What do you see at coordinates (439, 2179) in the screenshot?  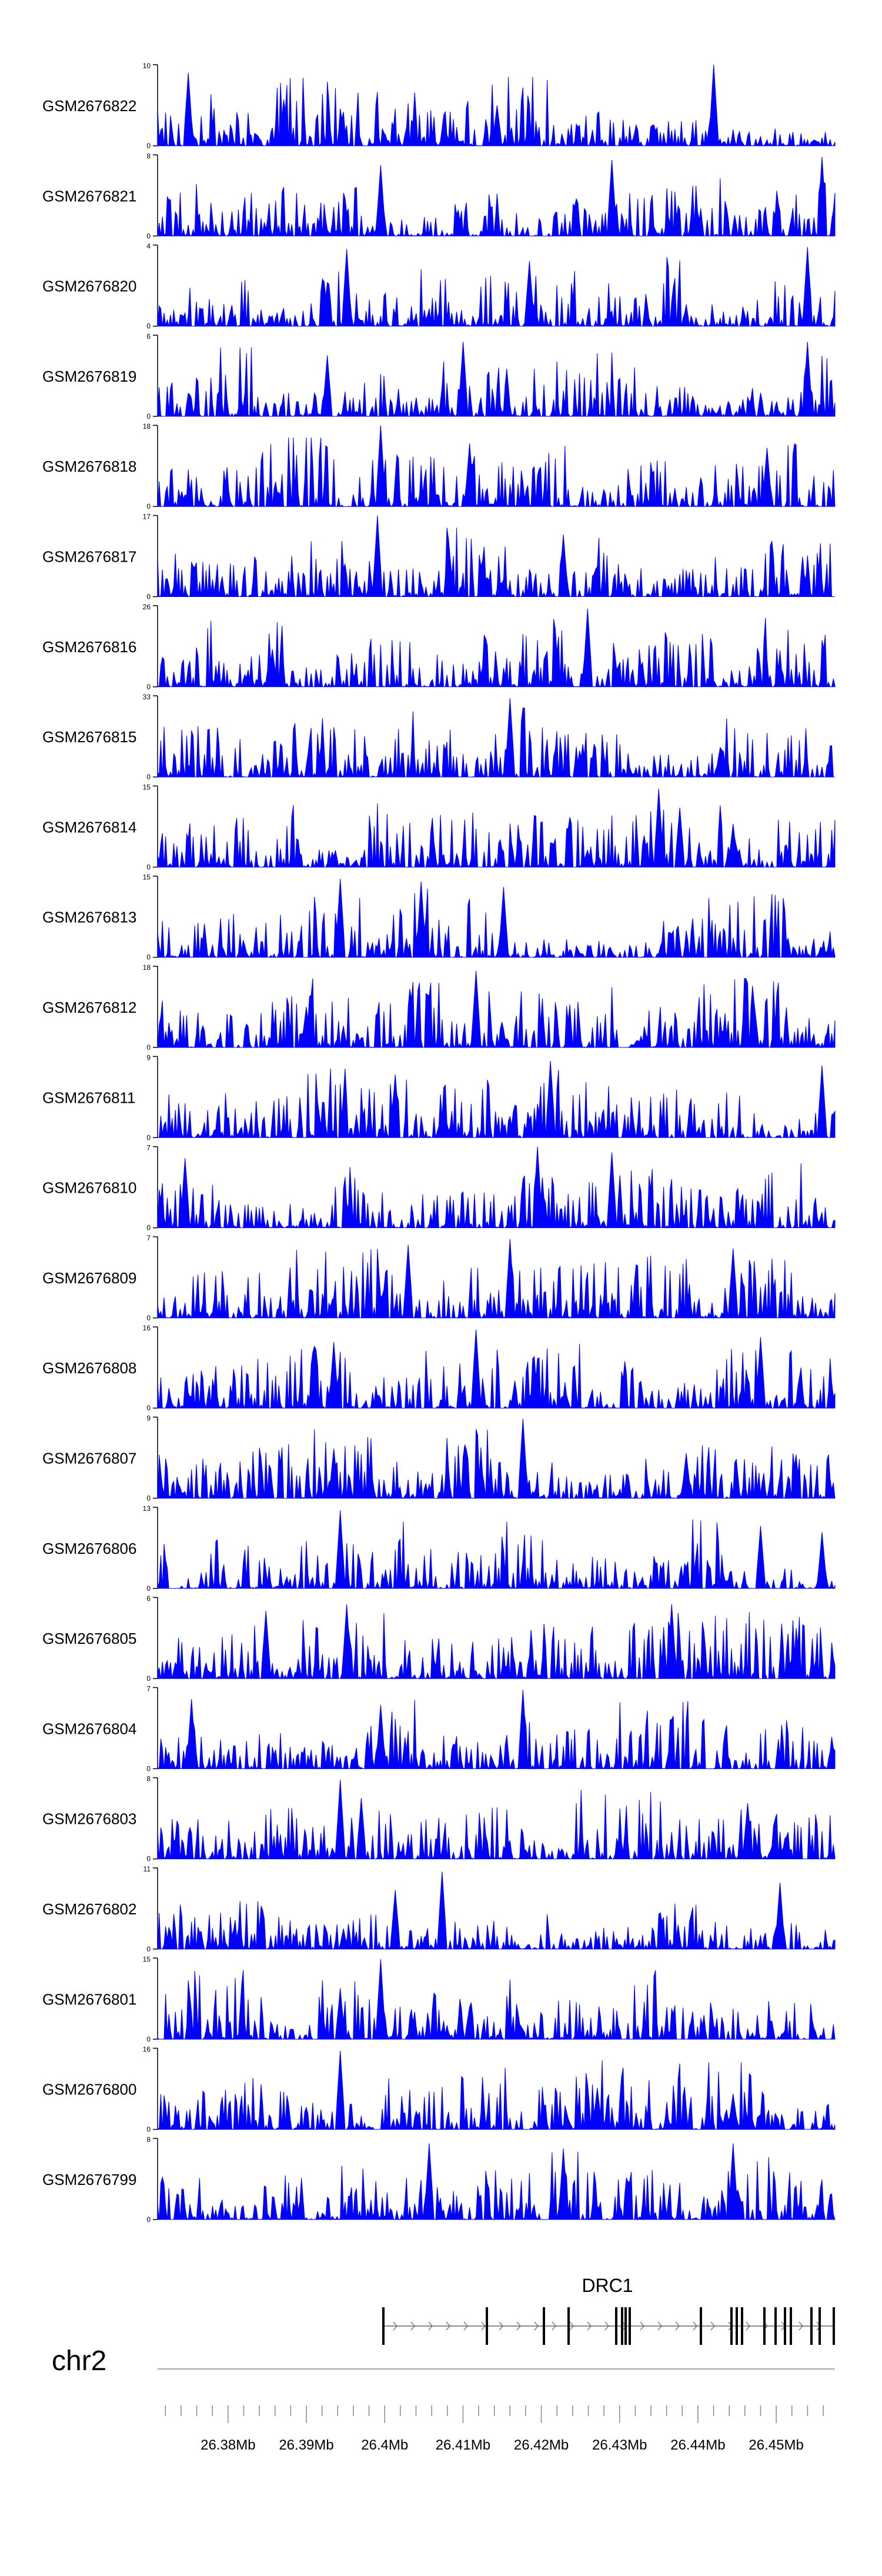 I see `track-gsm2676799: GSM2676799 8 0` at bounding box center [439, 2179].